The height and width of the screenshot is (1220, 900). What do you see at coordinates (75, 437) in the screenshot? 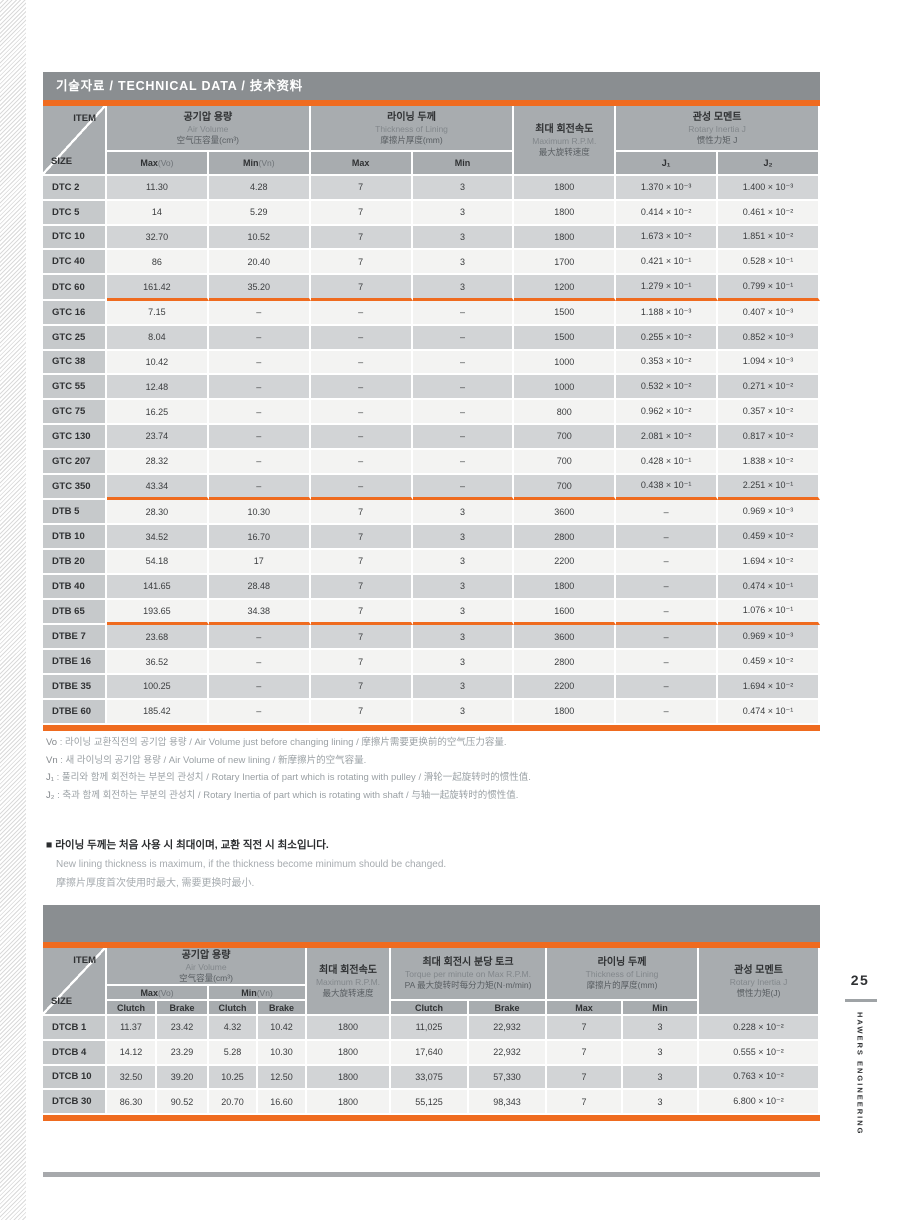
I see `row-size-label: GTC 130` at bounding box center [75, 437].